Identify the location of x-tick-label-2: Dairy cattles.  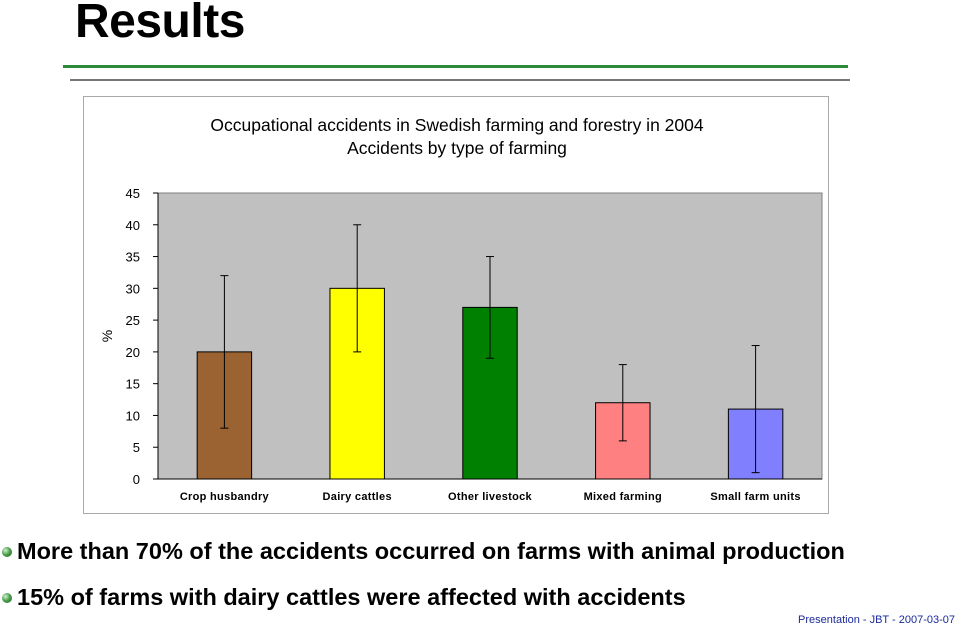
(357, 497).